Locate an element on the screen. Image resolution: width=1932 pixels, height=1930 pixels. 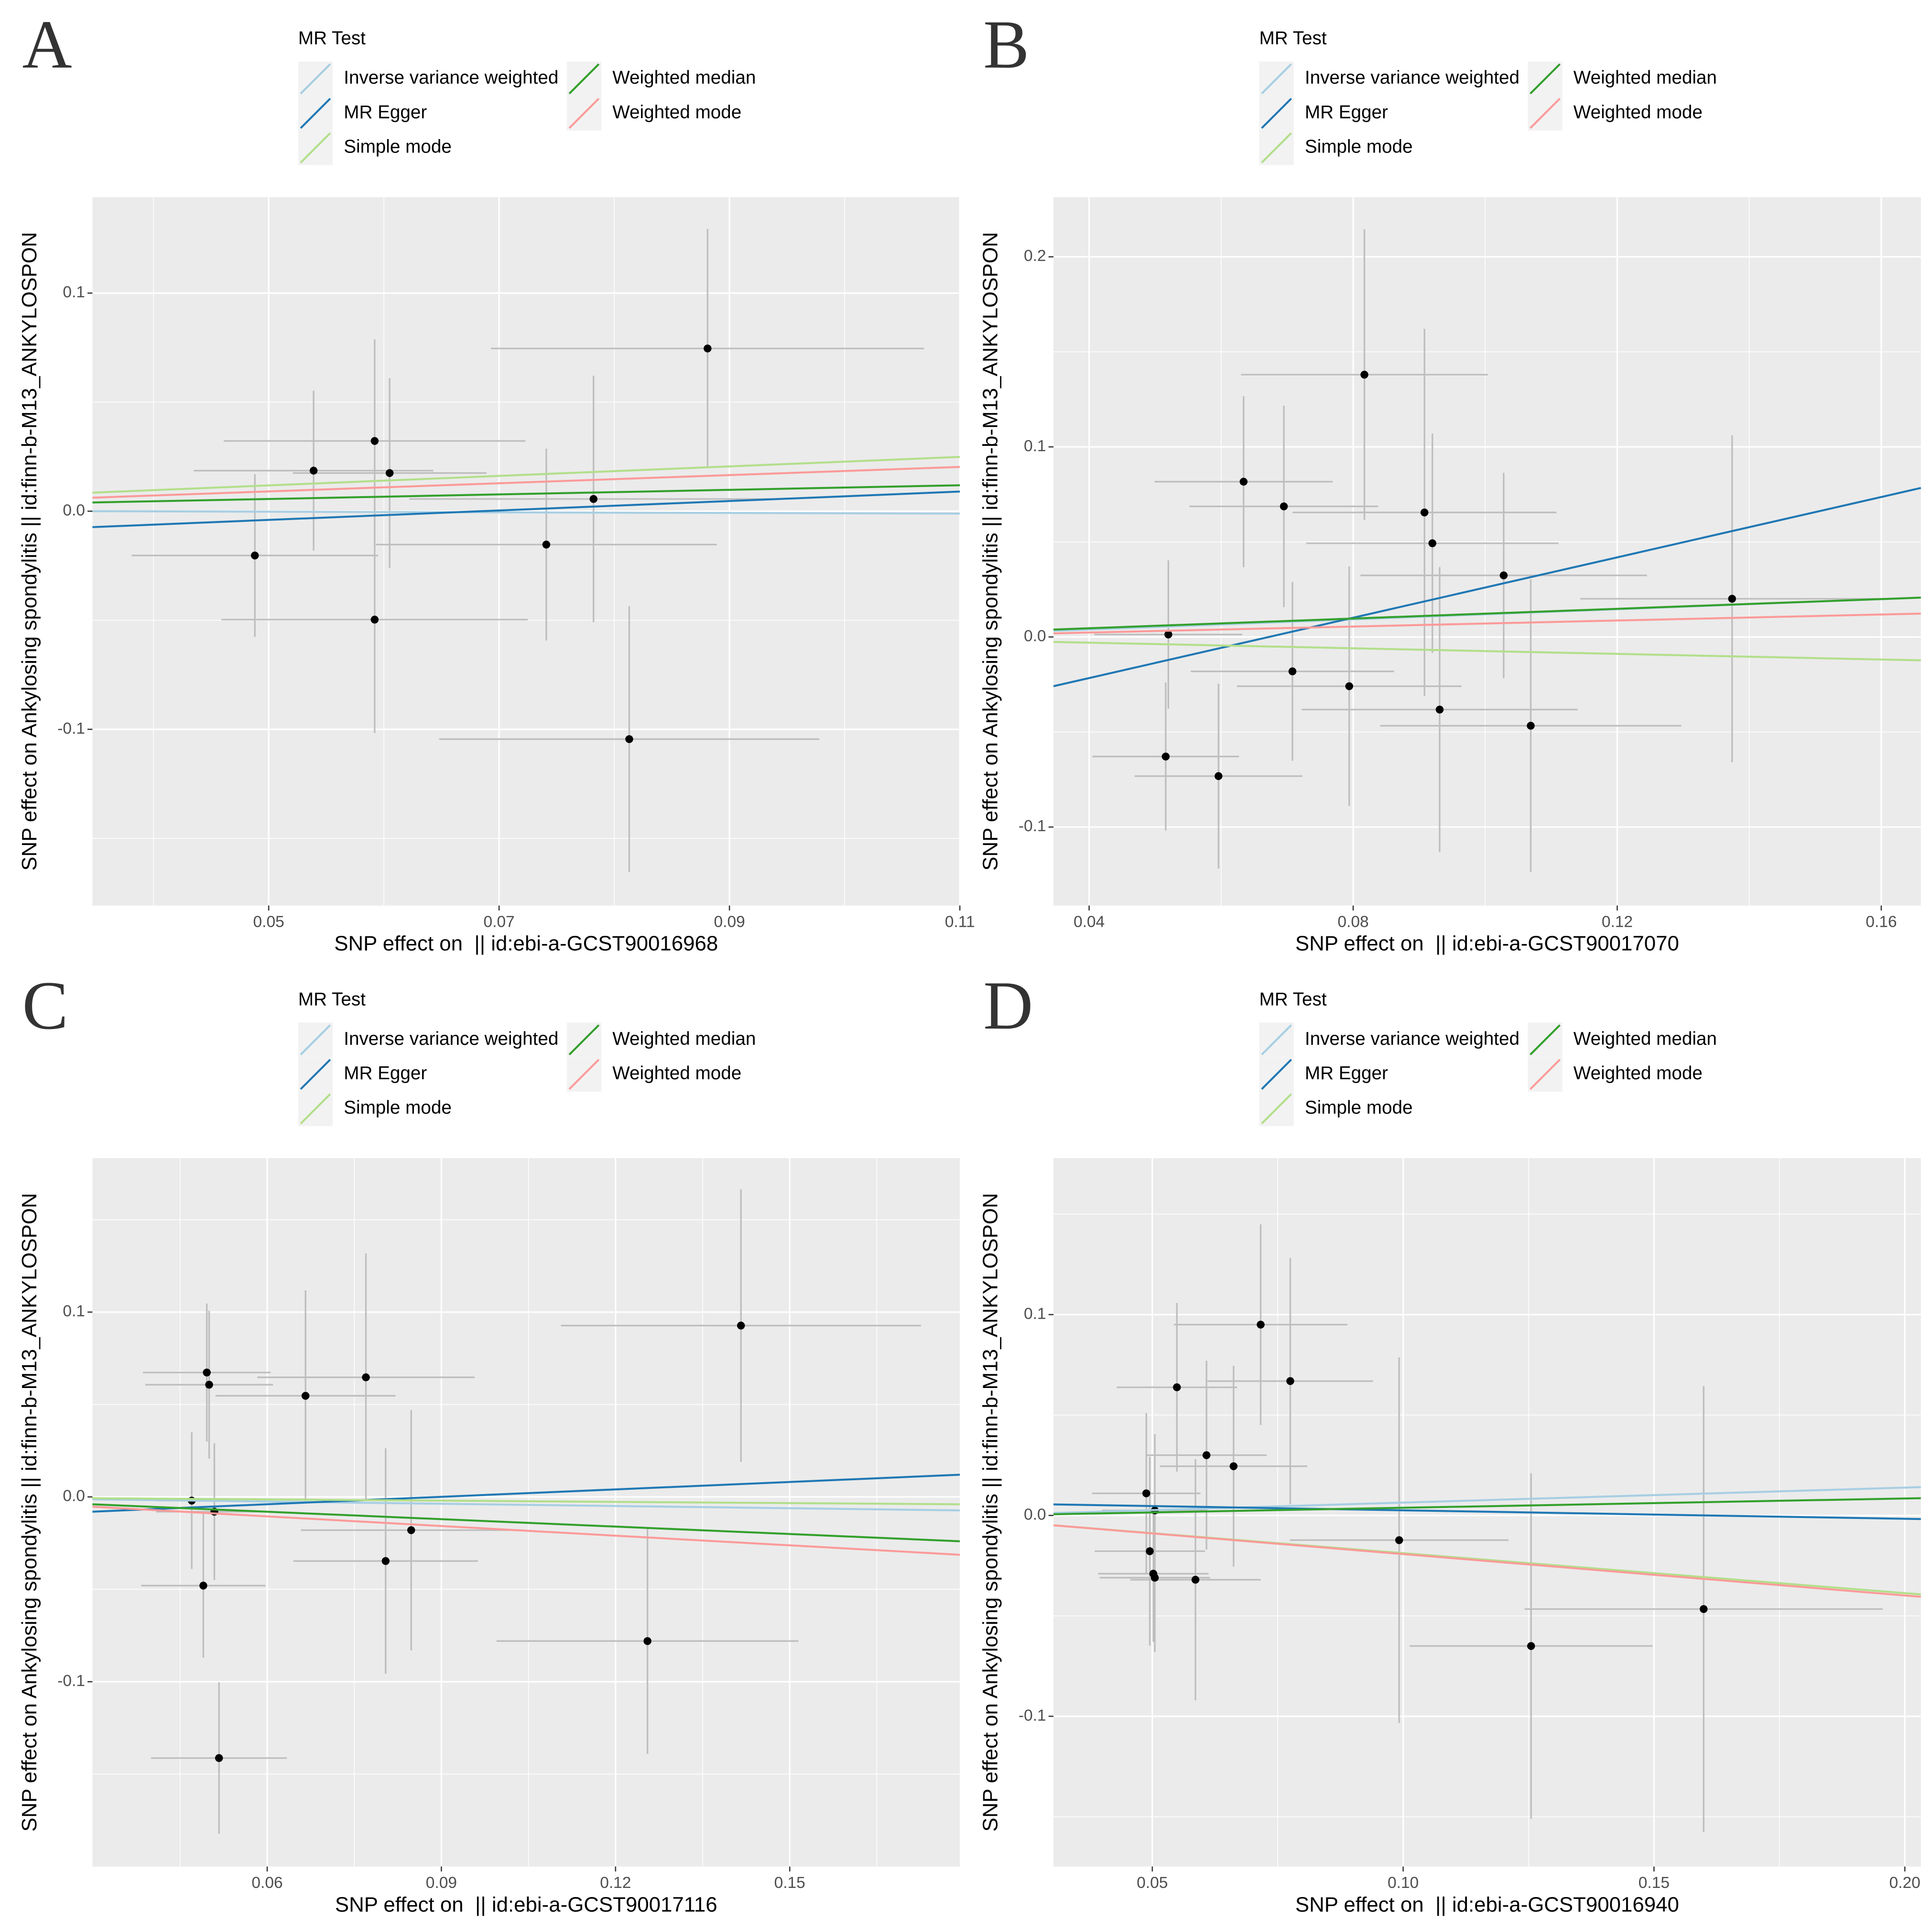
x-tick-label: 0.09 is located at coordinates (730, 922).